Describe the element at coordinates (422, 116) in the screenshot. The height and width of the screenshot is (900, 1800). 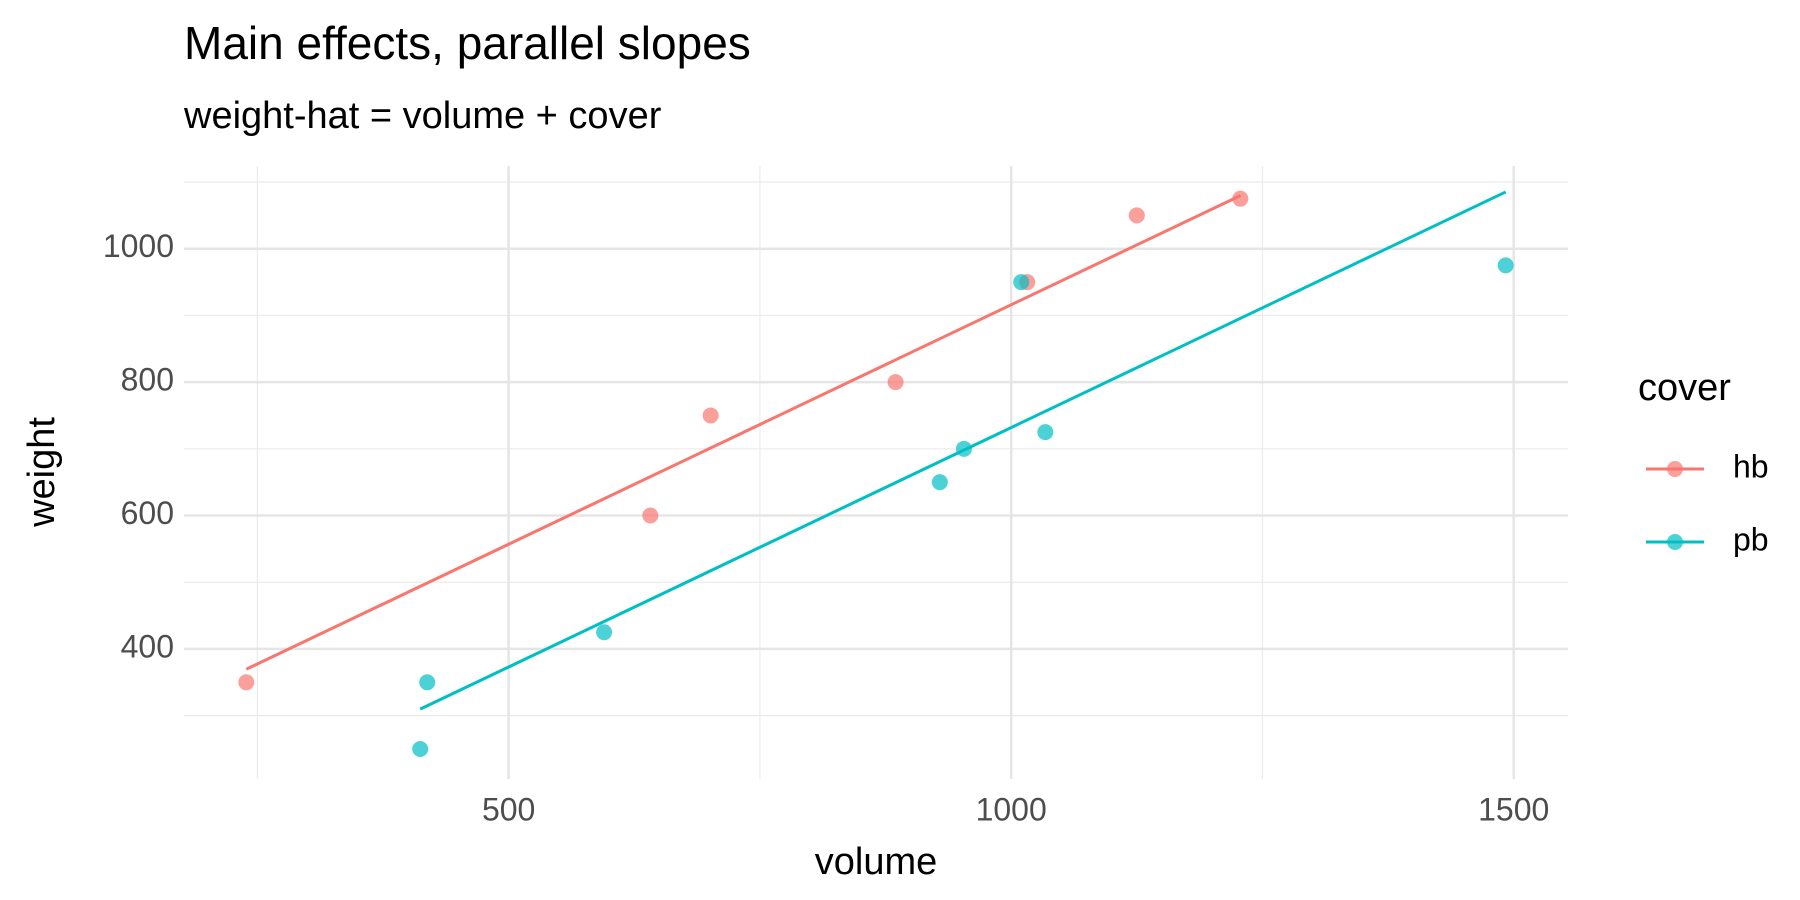
I see `chart-subtitle: weight-hat = volume + cover` at that location.